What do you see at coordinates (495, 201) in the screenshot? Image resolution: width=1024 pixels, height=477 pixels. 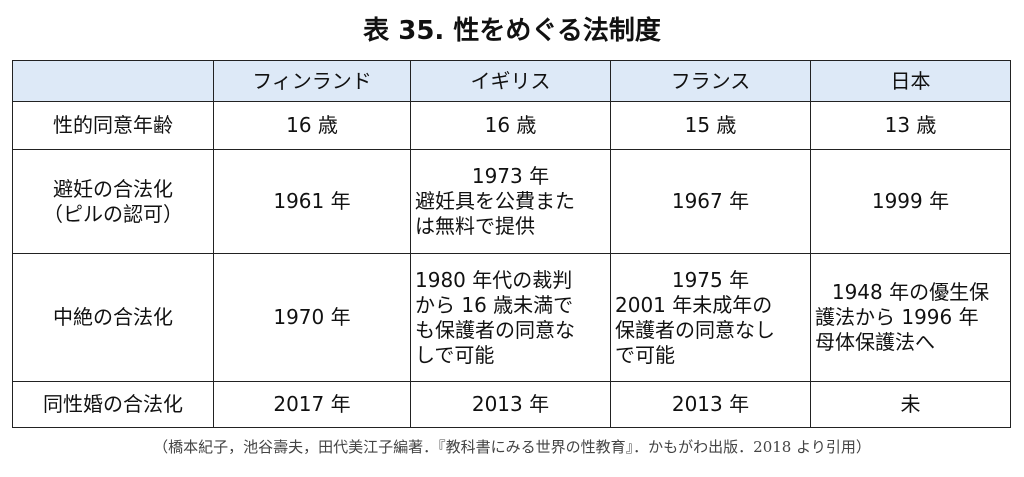 I see `cell-line: 避妊具を公費また` at bounding box center [495, 201].